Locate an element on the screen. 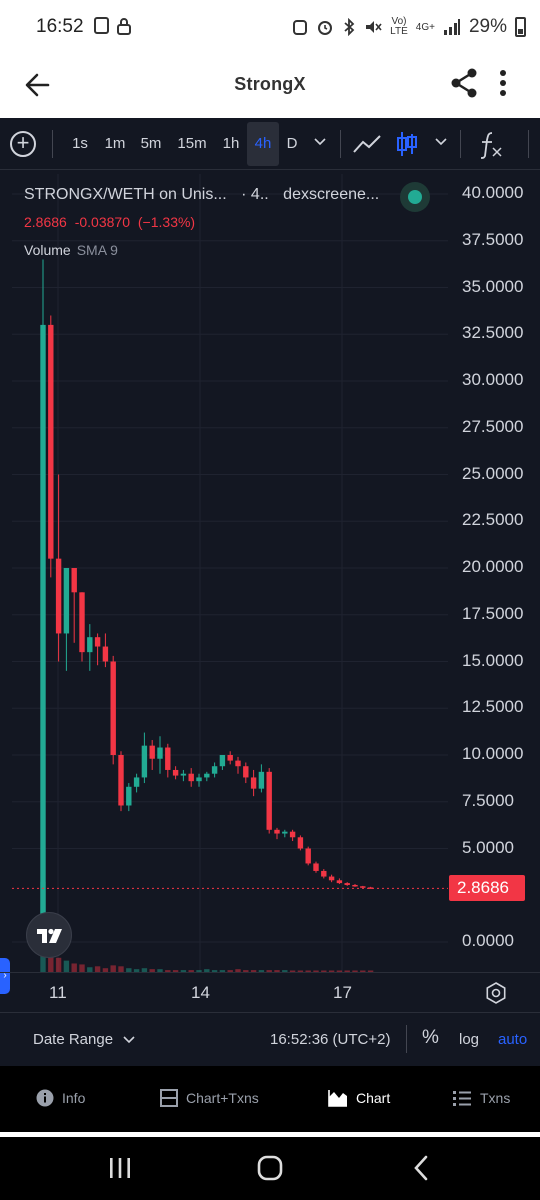  home-icon is located at coordinates (270, 1168).